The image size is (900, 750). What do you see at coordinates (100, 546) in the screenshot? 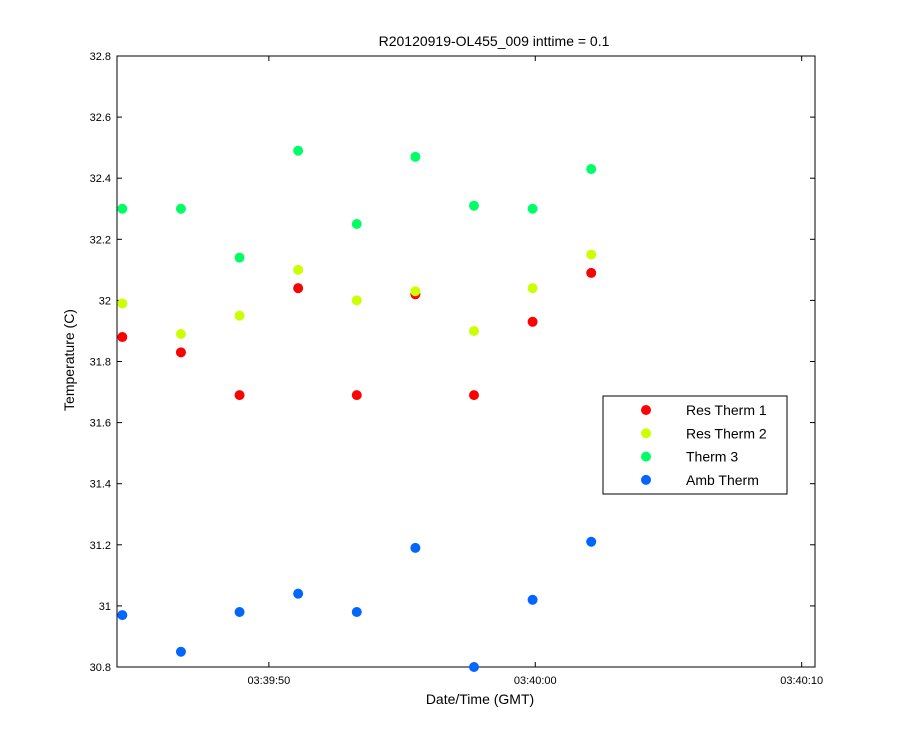
I see `y-tick-label: 31.2` at bounding box center [100, 546].